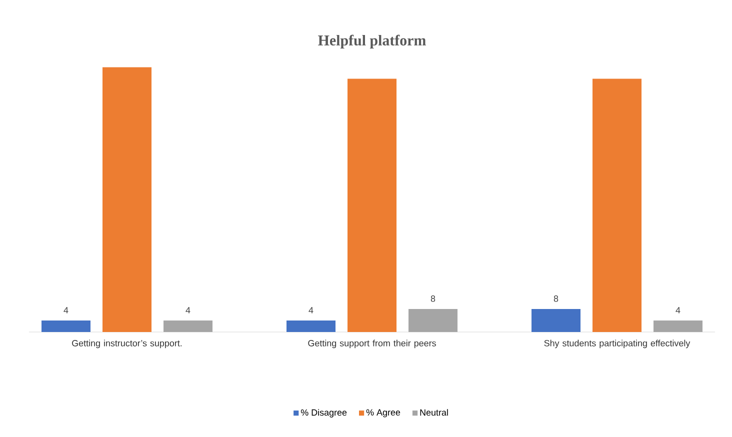  Describe the element at coordinates (323, 413) in the screenshot. I see `legend-label: % Disagree` at that location.